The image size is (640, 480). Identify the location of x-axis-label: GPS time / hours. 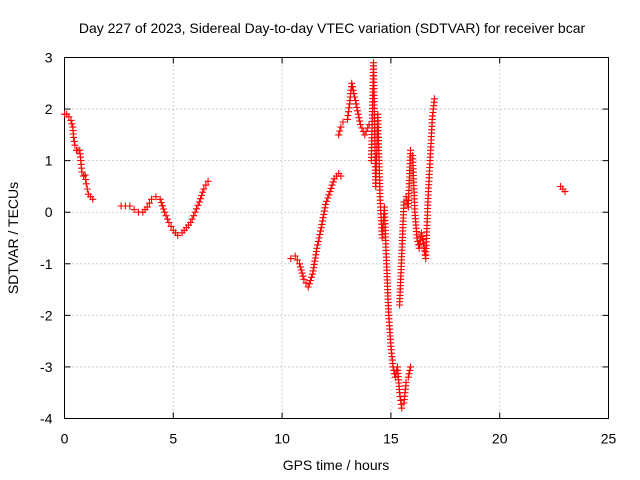
(336, 465).